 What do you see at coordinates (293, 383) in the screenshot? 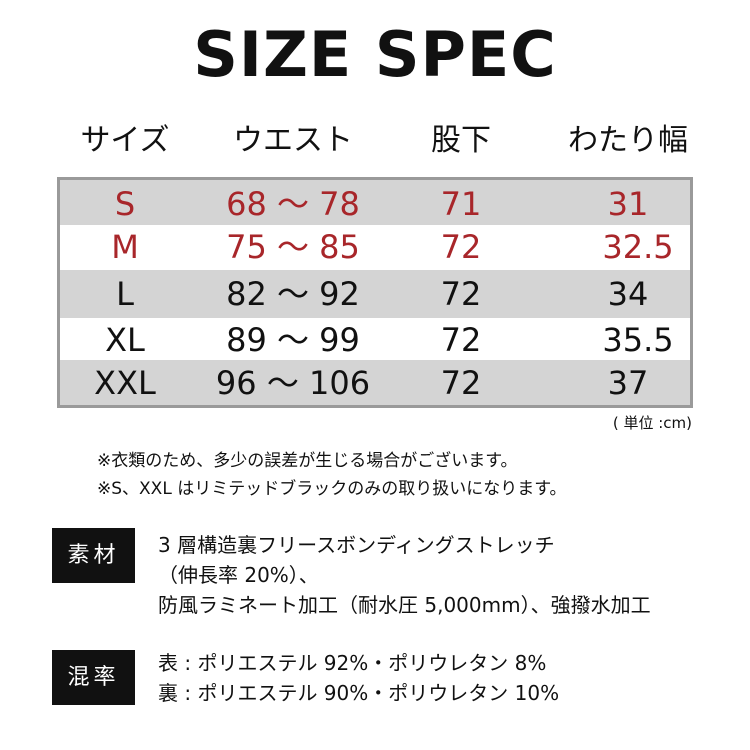
I see `waist-cell: 96 ～ 106` at bounding box center [293, 383].